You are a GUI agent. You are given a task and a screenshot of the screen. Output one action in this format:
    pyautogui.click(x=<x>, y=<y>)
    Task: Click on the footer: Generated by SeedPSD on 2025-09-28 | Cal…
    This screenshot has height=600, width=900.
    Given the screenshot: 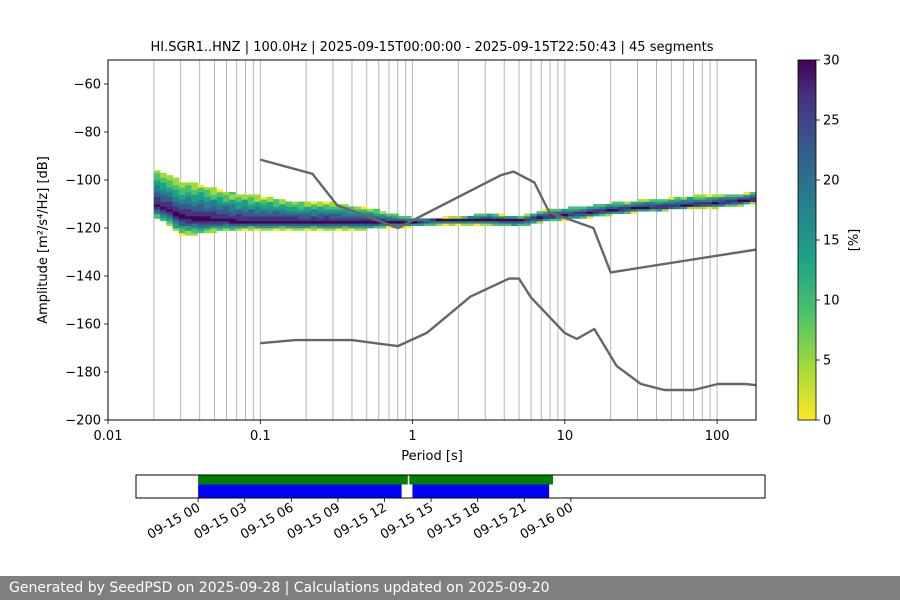 What is the action you would take?
    pyautogui.click(x=450, y=588)
    